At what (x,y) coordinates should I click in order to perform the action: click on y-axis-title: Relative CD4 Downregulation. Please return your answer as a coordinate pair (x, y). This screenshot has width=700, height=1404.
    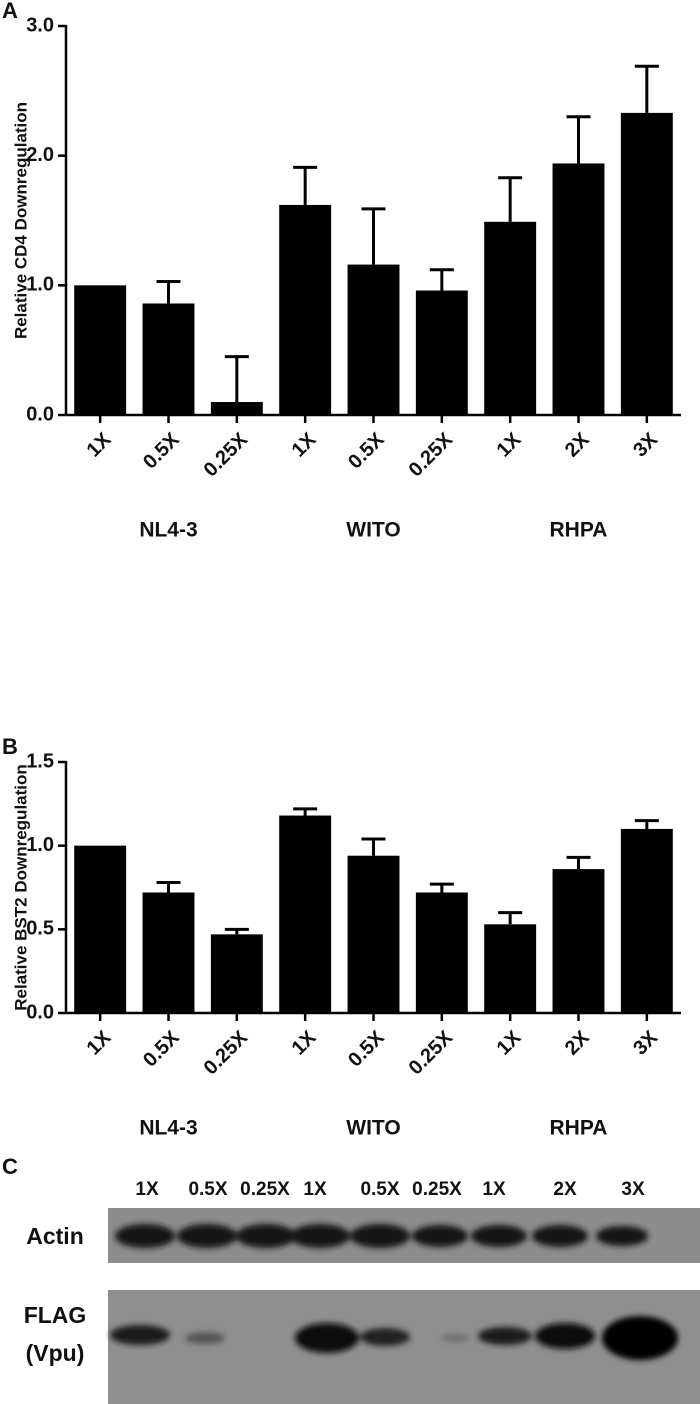
    Looking at the image, I should click on (20, 220).